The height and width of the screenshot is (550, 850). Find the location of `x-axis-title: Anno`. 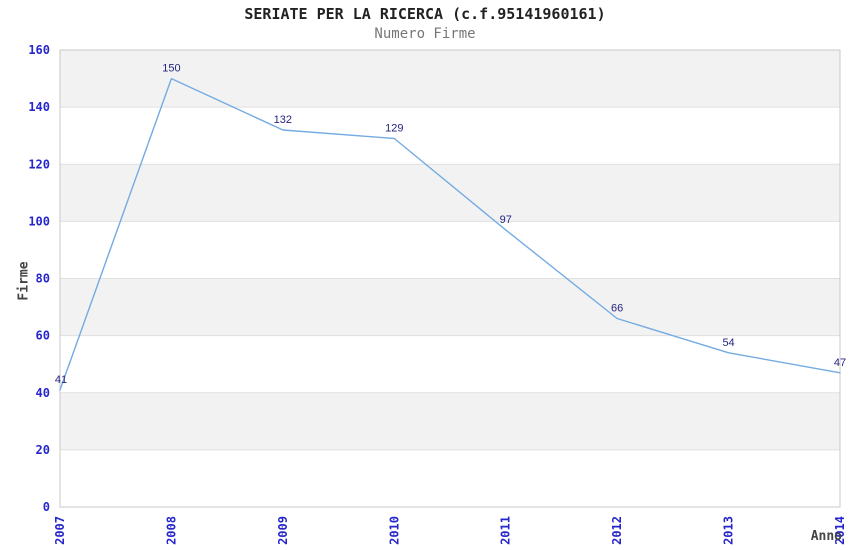

x-axis-title: Anno is located at coordinates (826, 536).